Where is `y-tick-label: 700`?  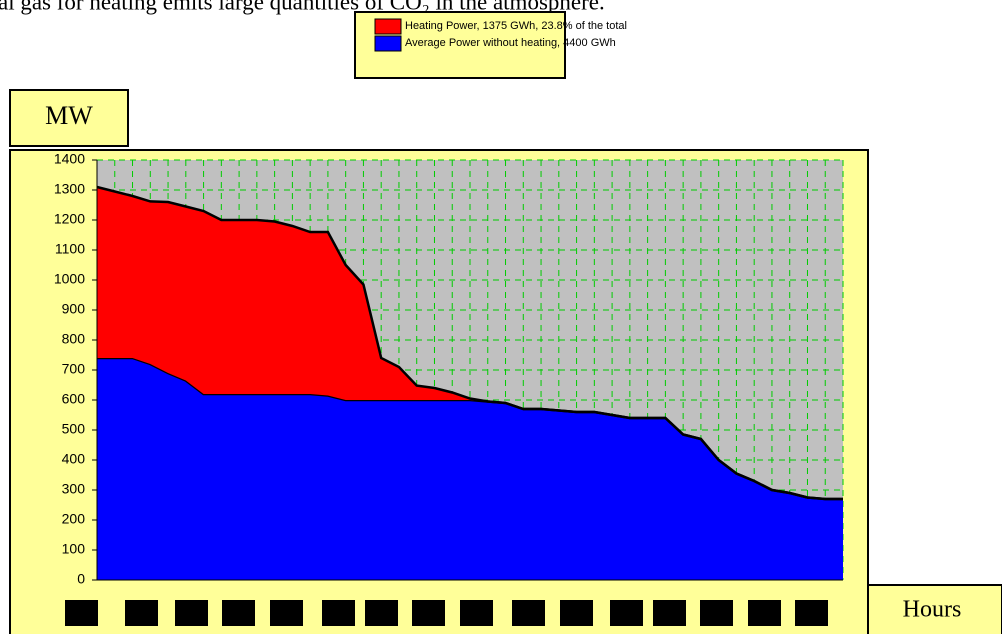 y-tick-label: 700 is located at coordinates (74, 369).